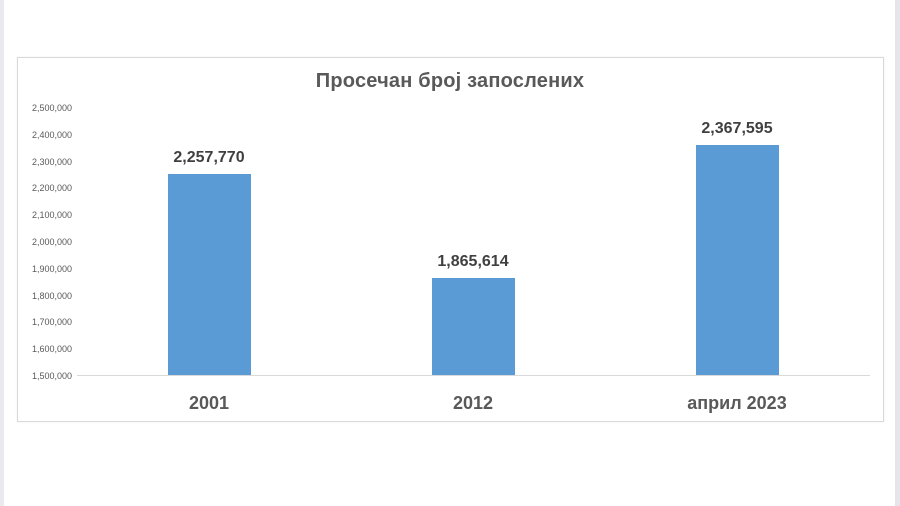 The height and width of the screenshot is (506, 900). I want to click on y-tick-label: 1,600,000, so click(51, 349).